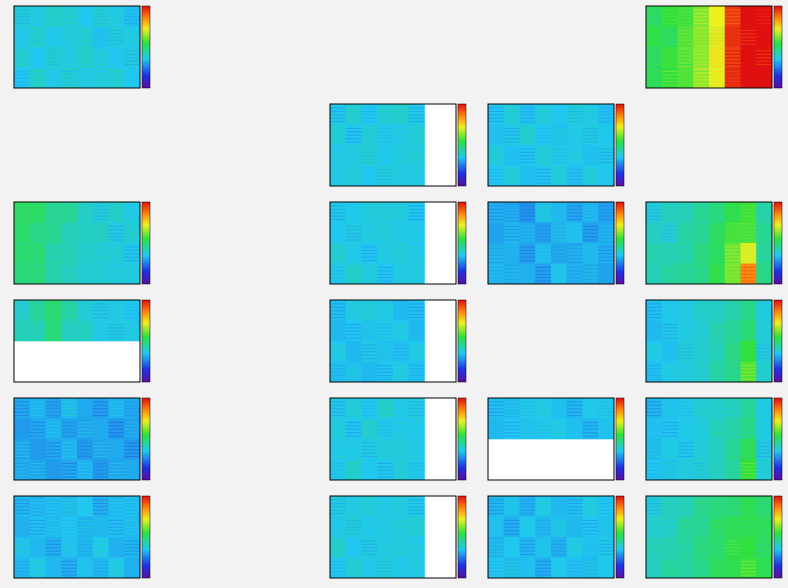 The image size is (788, 588). What do you see at coordinates (393, 145) in the screenshot?
I see `plot-frame` at bounding box center [393, 145].